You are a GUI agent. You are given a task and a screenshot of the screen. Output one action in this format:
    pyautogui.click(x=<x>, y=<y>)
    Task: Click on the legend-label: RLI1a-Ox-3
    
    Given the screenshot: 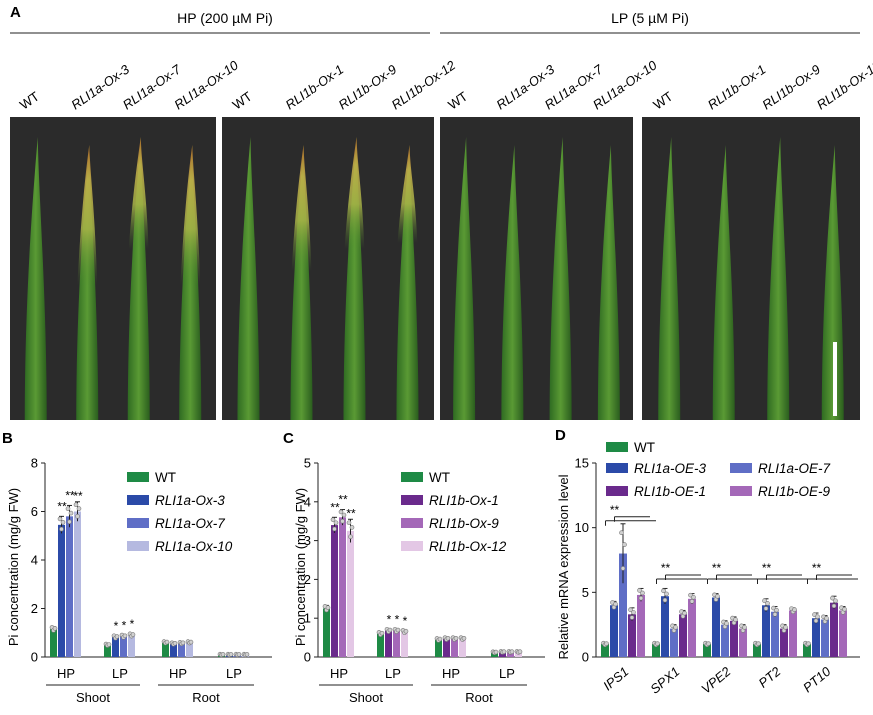 What is the action you would take?
    pyautogui.click(x=190, y=500)
    